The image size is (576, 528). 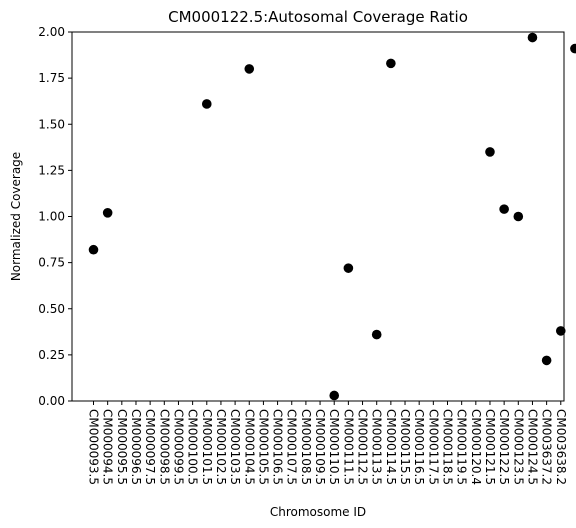 What do you see at coordinates (318, 17) in the screenshot?
I see `chart-title: CM000122.5:Autosomal Coverage Ratio` at bounding box center [318, 17].